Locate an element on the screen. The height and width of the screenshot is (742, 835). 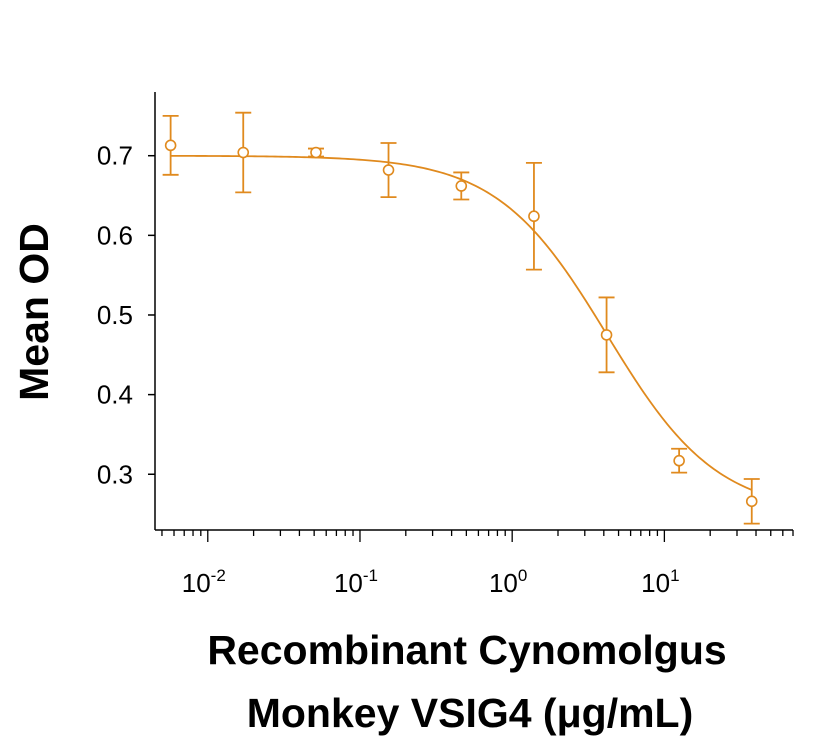
x-tick-label: 10⁰ is located at coordinates (508, 582).